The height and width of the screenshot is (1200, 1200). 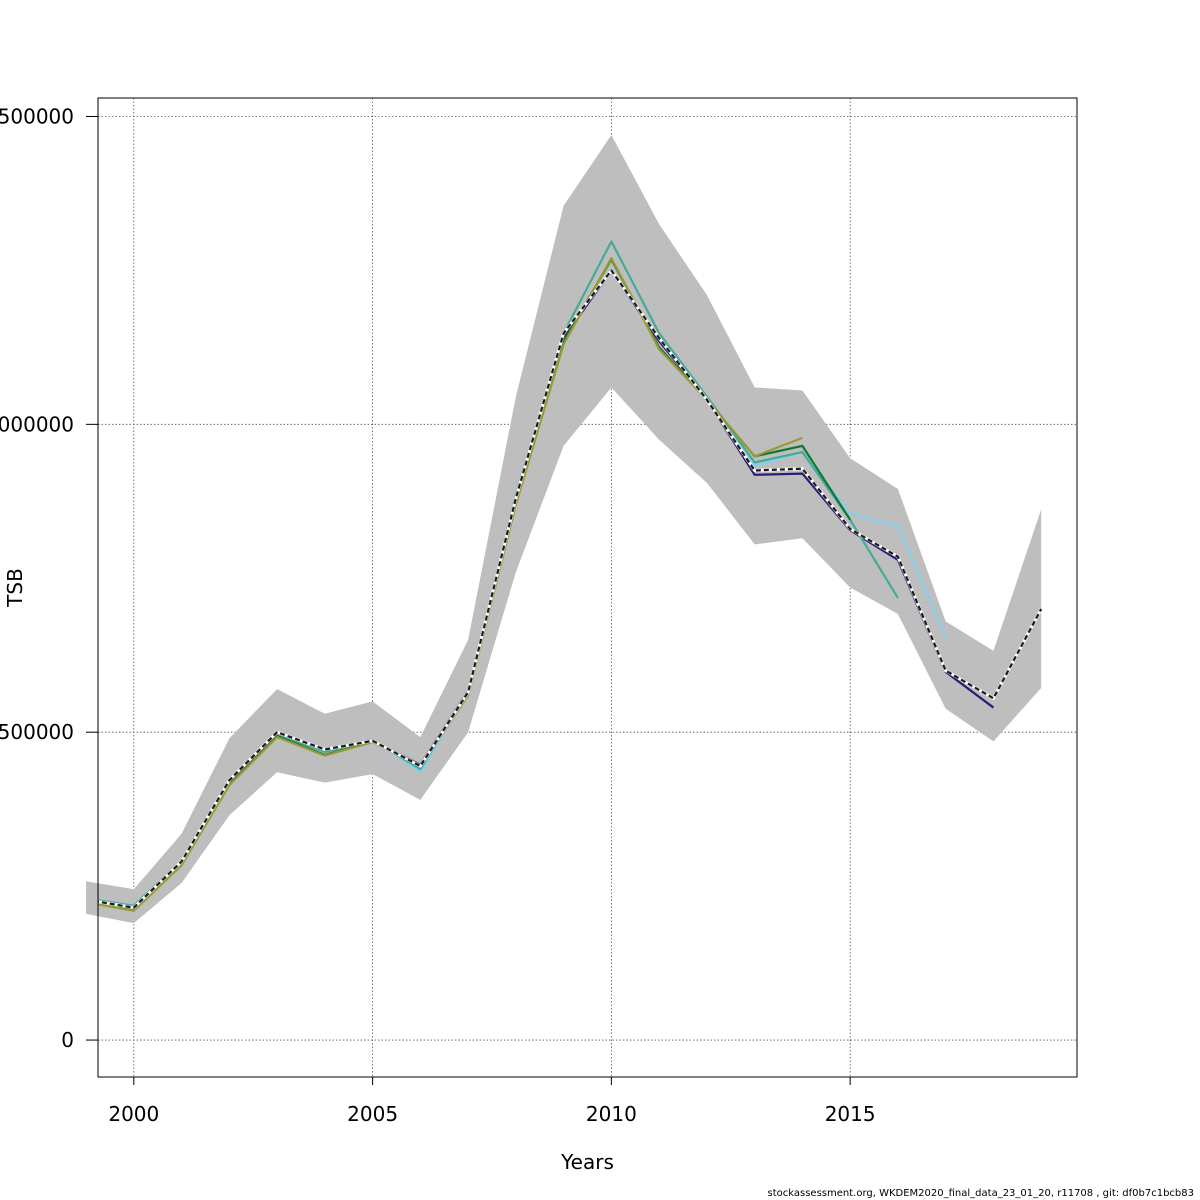 What do you see at coordinates (67, 1040) in the screenshot?
I see `y-tick-label-0: 0` at bounding box center [67, 1040].